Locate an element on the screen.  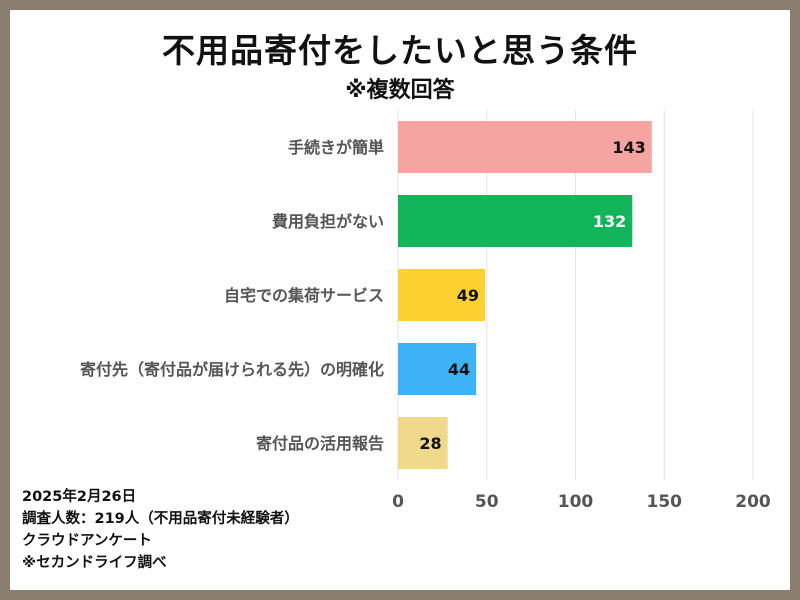
bar-value-label: 44 is located at coordinates (459, 369).